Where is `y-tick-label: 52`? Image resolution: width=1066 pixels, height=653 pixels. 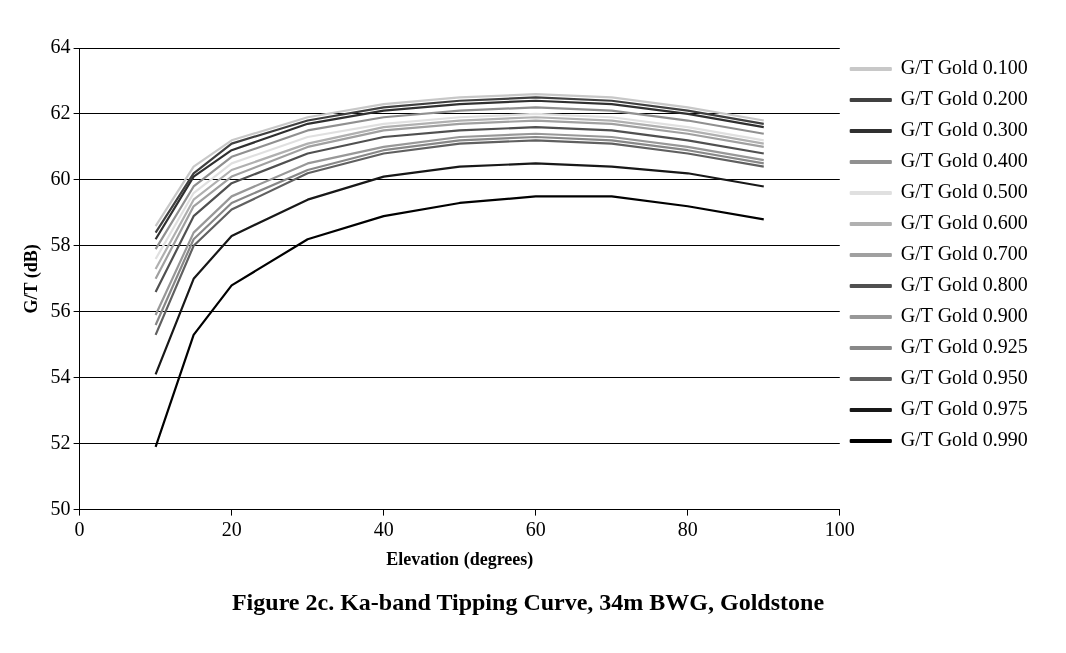
y-tick-label: 52 is located at coordinates (60, 441).